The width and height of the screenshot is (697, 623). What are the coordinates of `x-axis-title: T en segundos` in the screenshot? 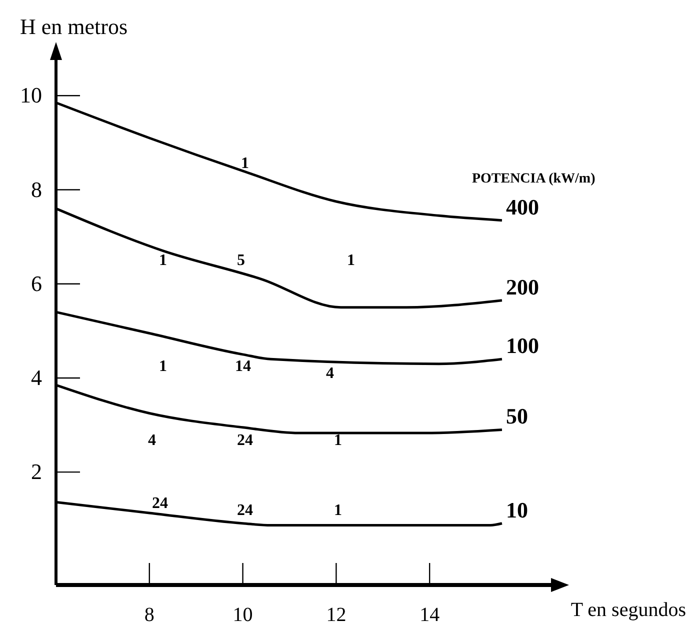 It's located at (628, 610).